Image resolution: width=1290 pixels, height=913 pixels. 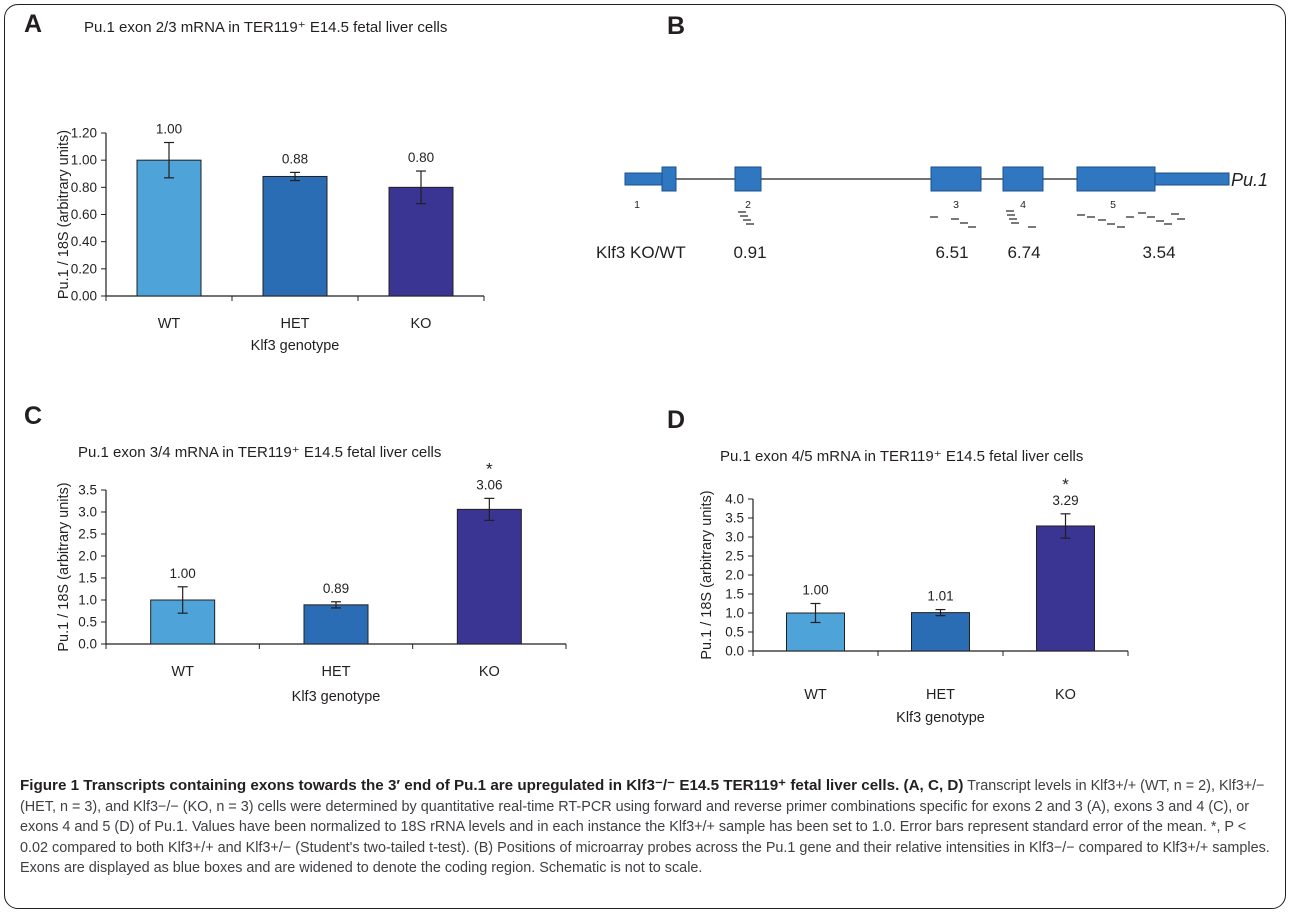 What do you see at coordinates (64, 566) in the screenshot?
I see `y-axis-title-c: Pu.1 / 18S (arbitrary units)` at bounding box center [64, 566].